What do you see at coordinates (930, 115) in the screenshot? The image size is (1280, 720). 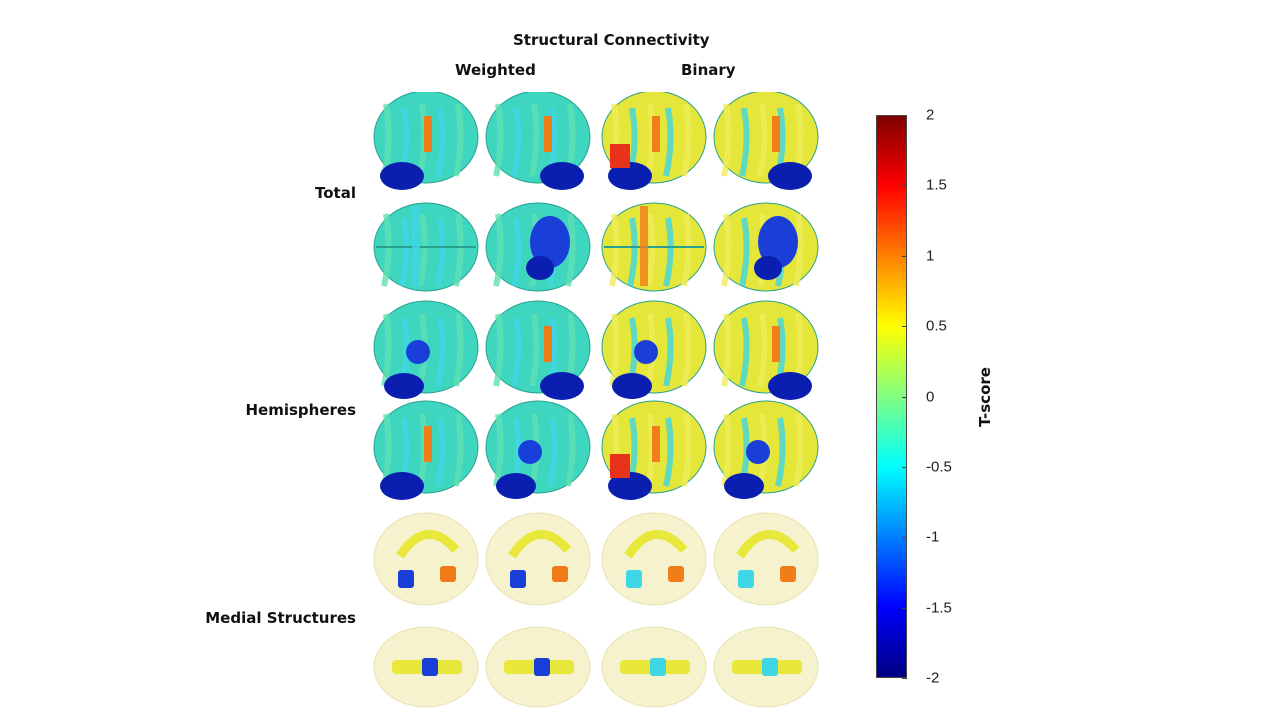 I see `colorbar-tick-label: 2` at bounding box center [930, 115].